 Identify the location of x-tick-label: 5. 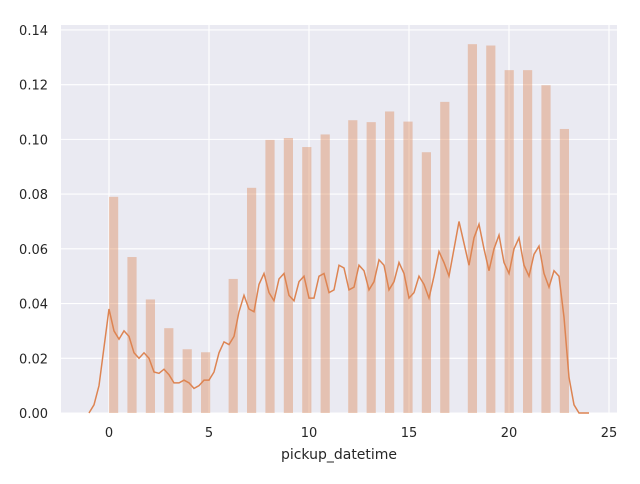
(209, 433).